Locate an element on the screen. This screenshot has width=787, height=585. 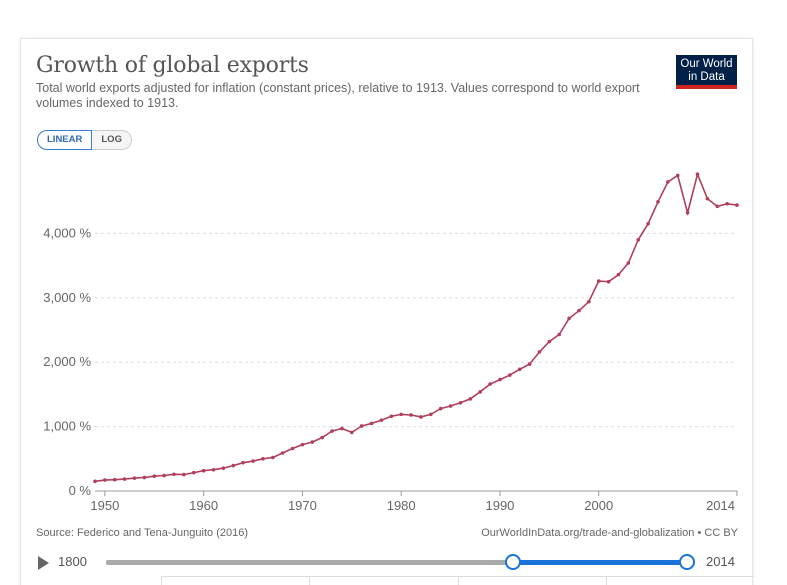
chart-title: Growth of global exports is located at coordinates (172, 65).